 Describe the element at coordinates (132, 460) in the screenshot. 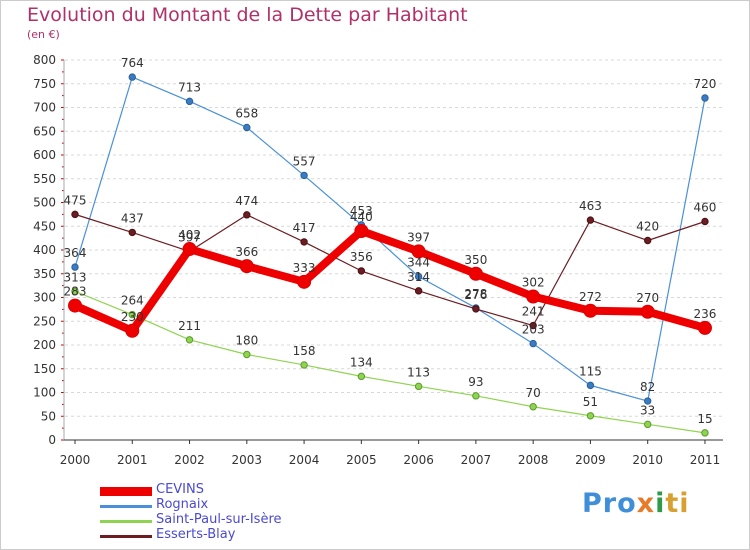

I see `x-tick-label: 2001` at that location.